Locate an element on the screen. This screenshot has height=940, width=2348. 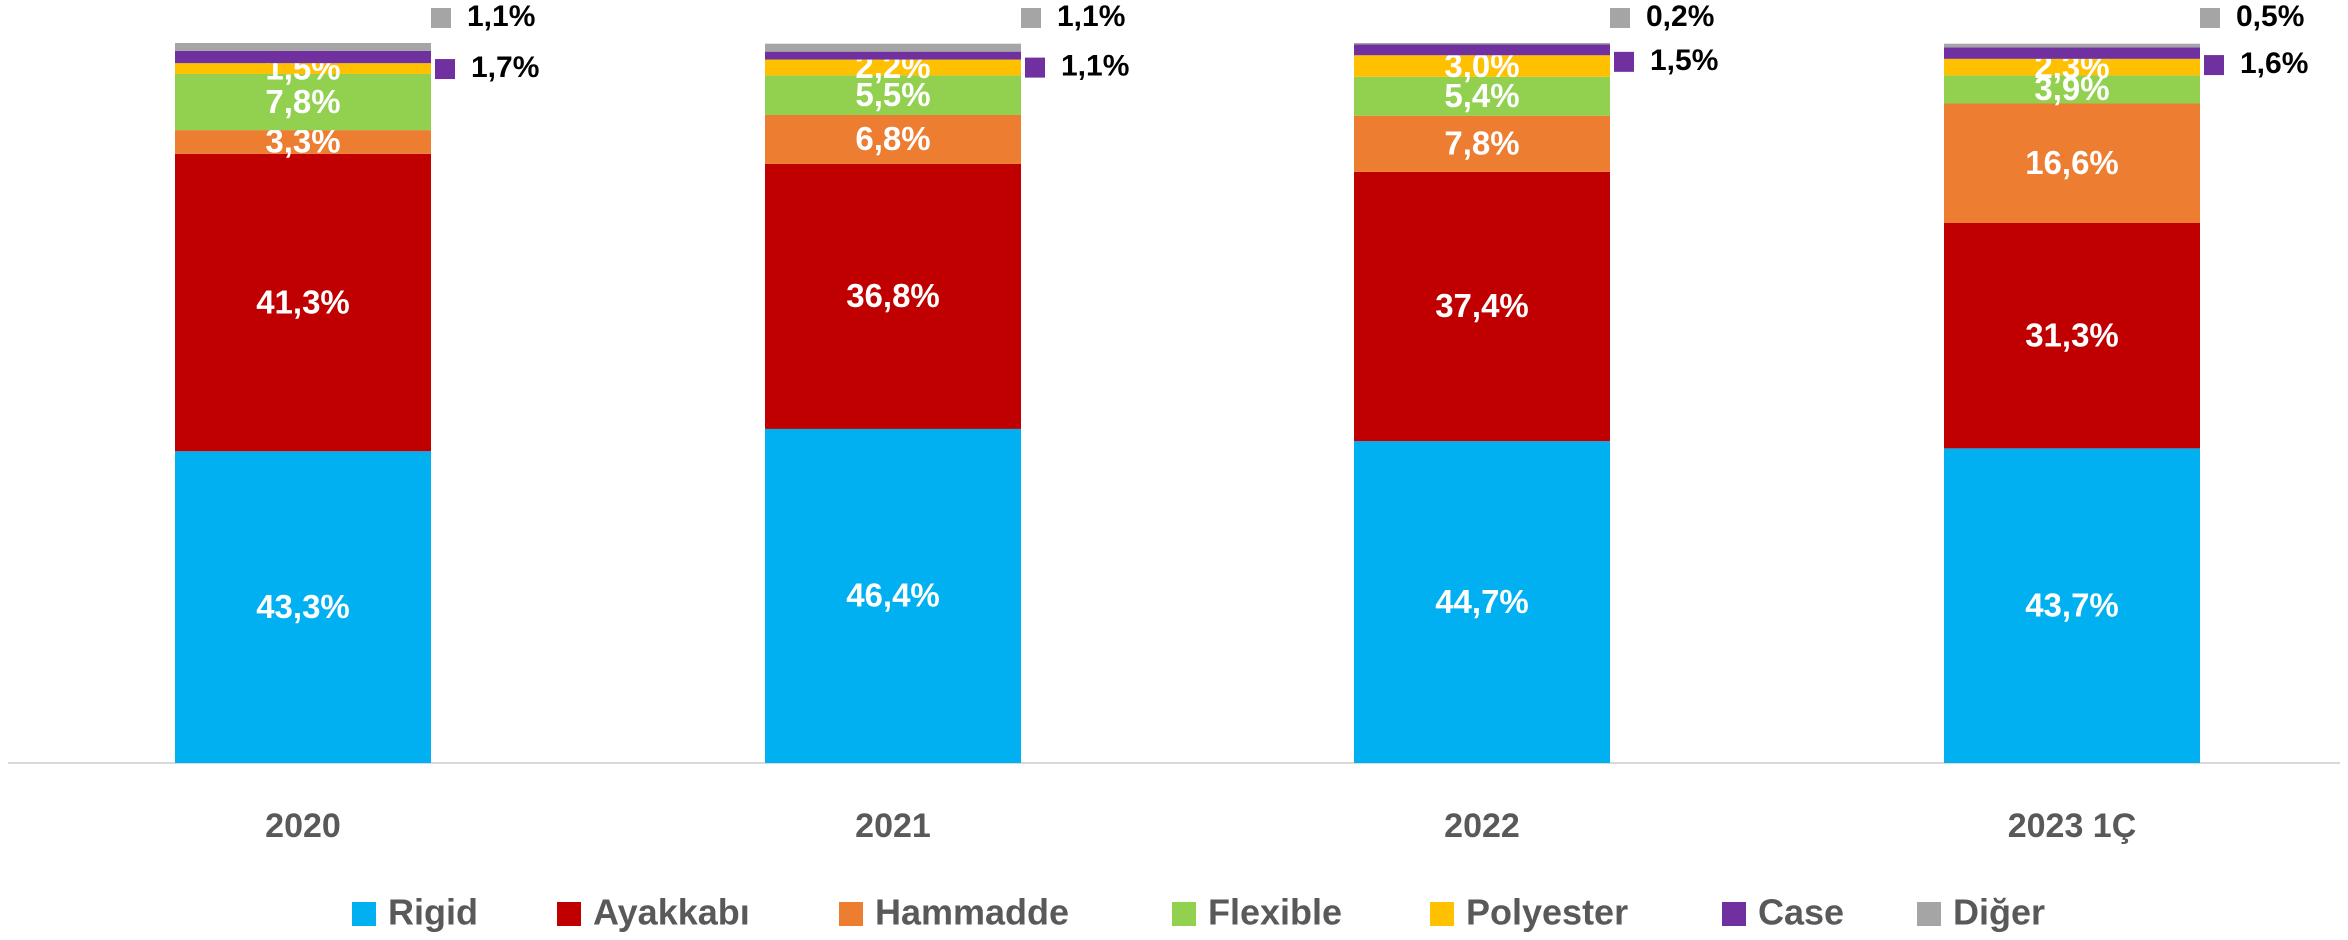
data-label: 1,7% is located at coordinates (505, 67).